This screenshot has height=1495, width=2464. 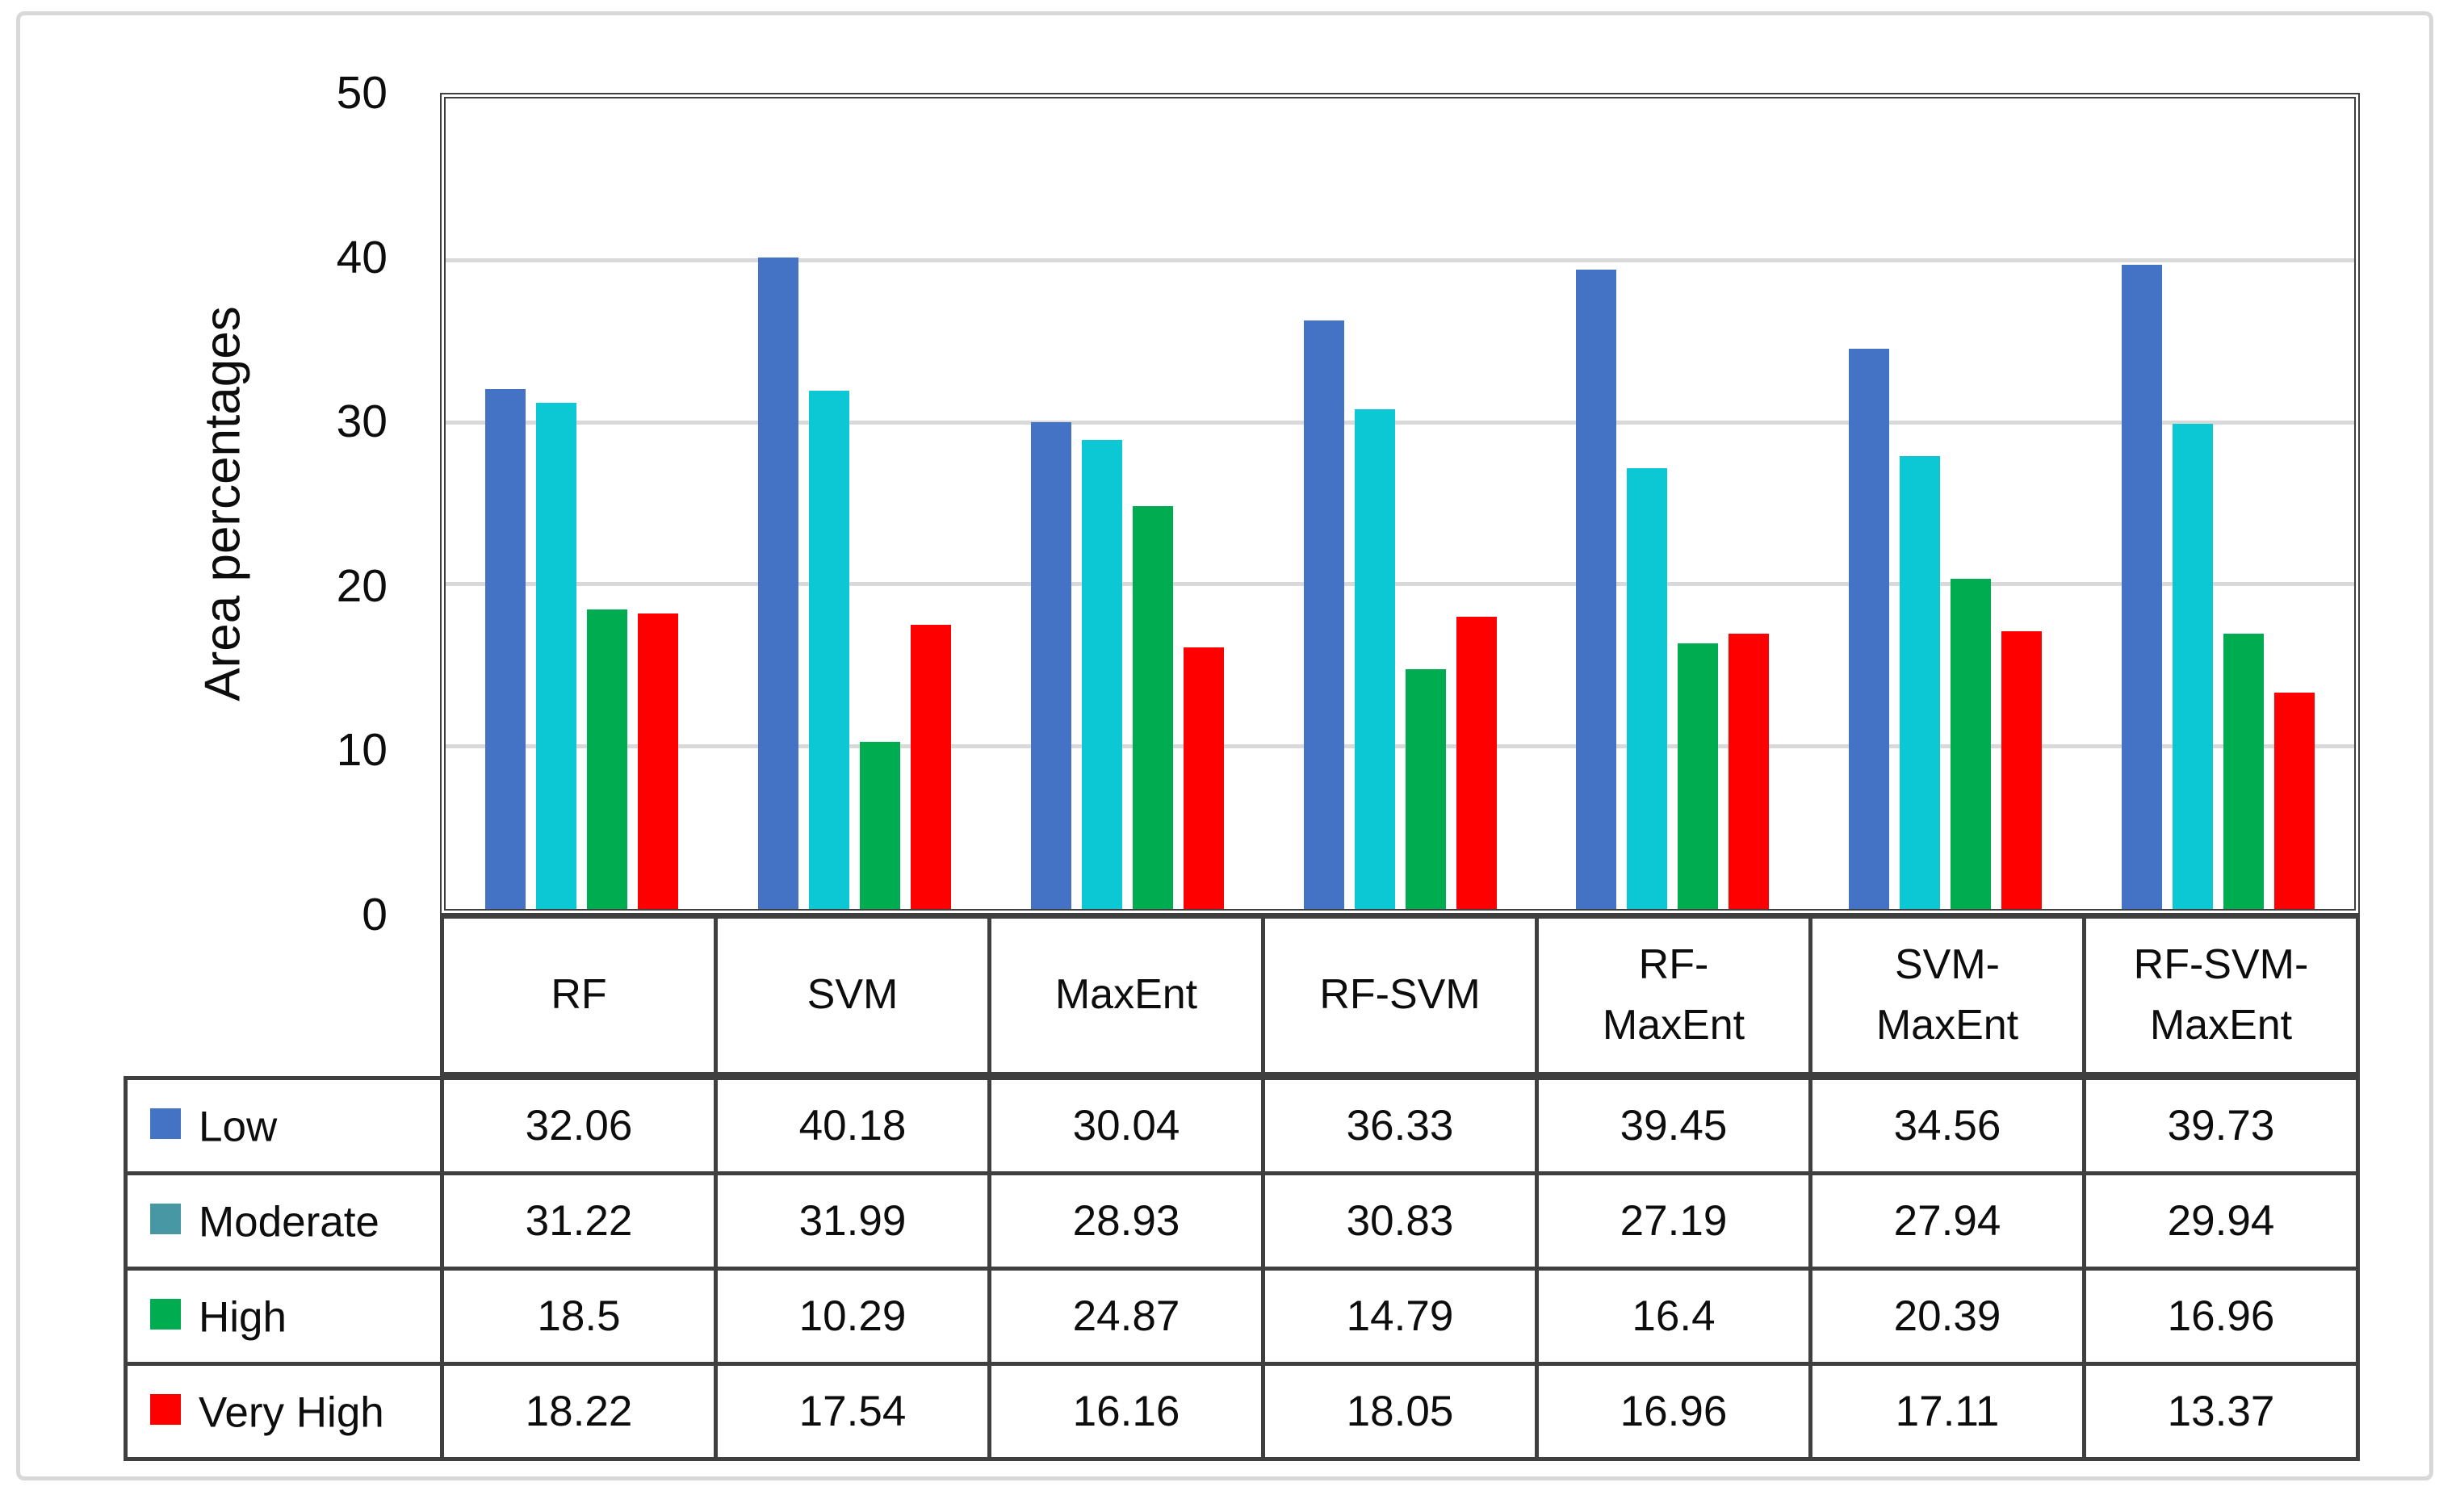 I want to click on value-cell: 31.22, so click(x=579, y=1221).